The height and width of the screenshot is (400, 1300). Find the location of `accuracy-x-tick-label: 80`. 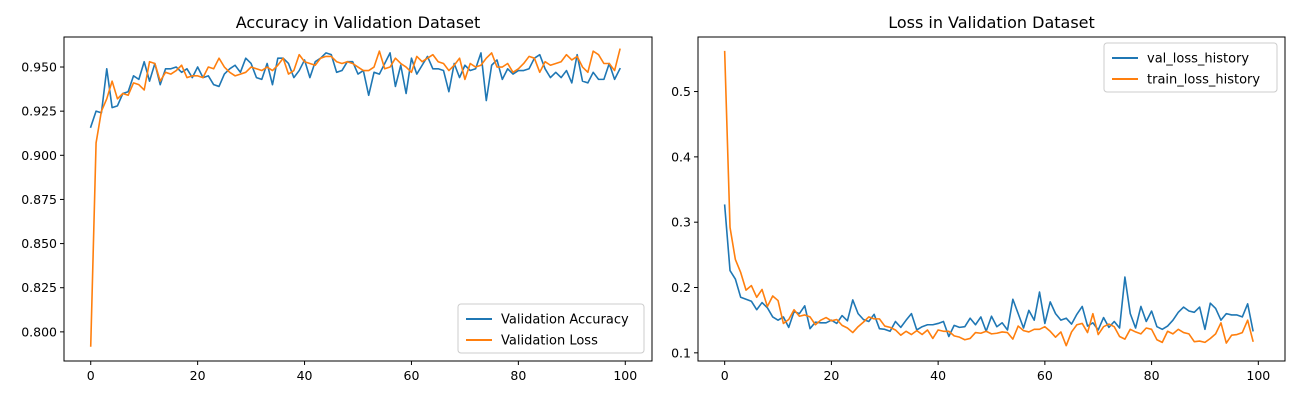

accuracy-x-tick-label: 80 is located at coordinates (518, 375).